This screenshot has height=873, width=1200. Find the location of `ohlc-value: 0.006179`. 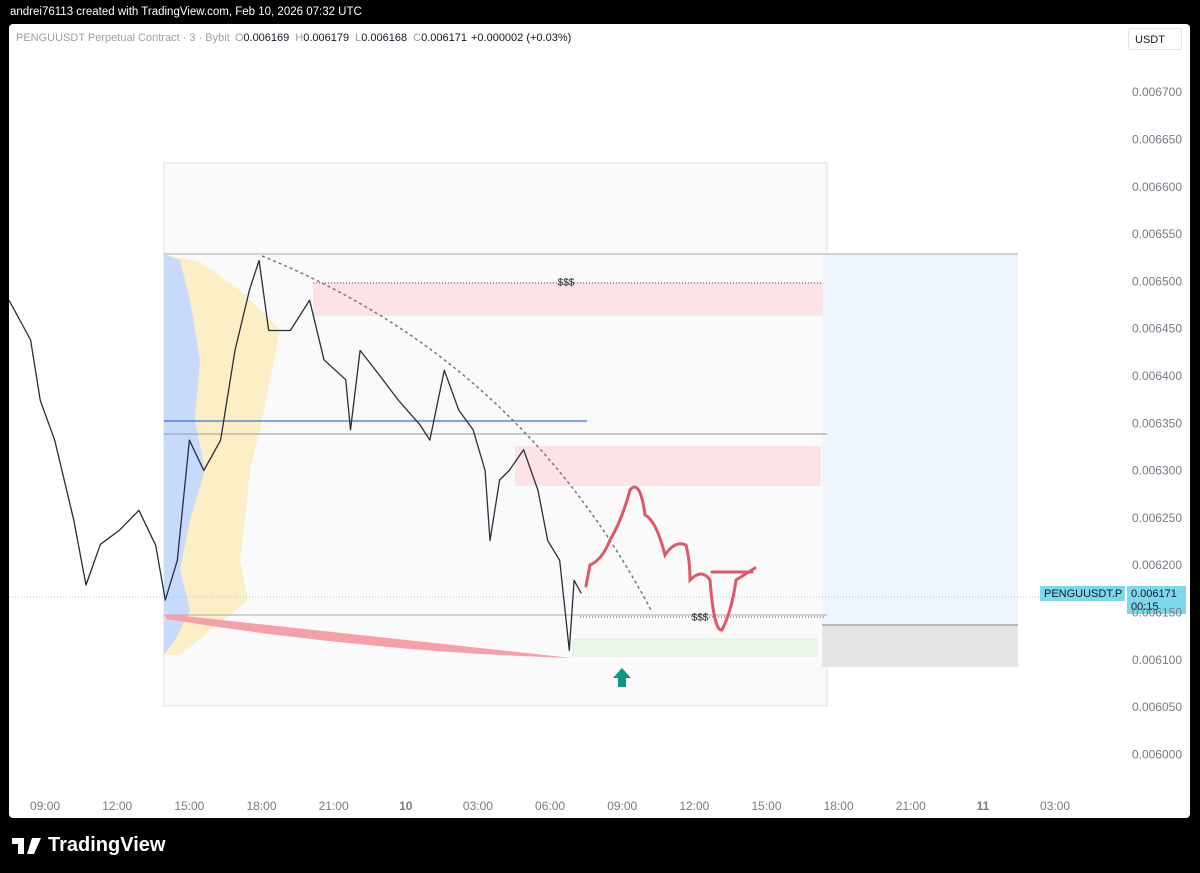

ohlc-value: 0.006179 is located at coordinates (326, 38).